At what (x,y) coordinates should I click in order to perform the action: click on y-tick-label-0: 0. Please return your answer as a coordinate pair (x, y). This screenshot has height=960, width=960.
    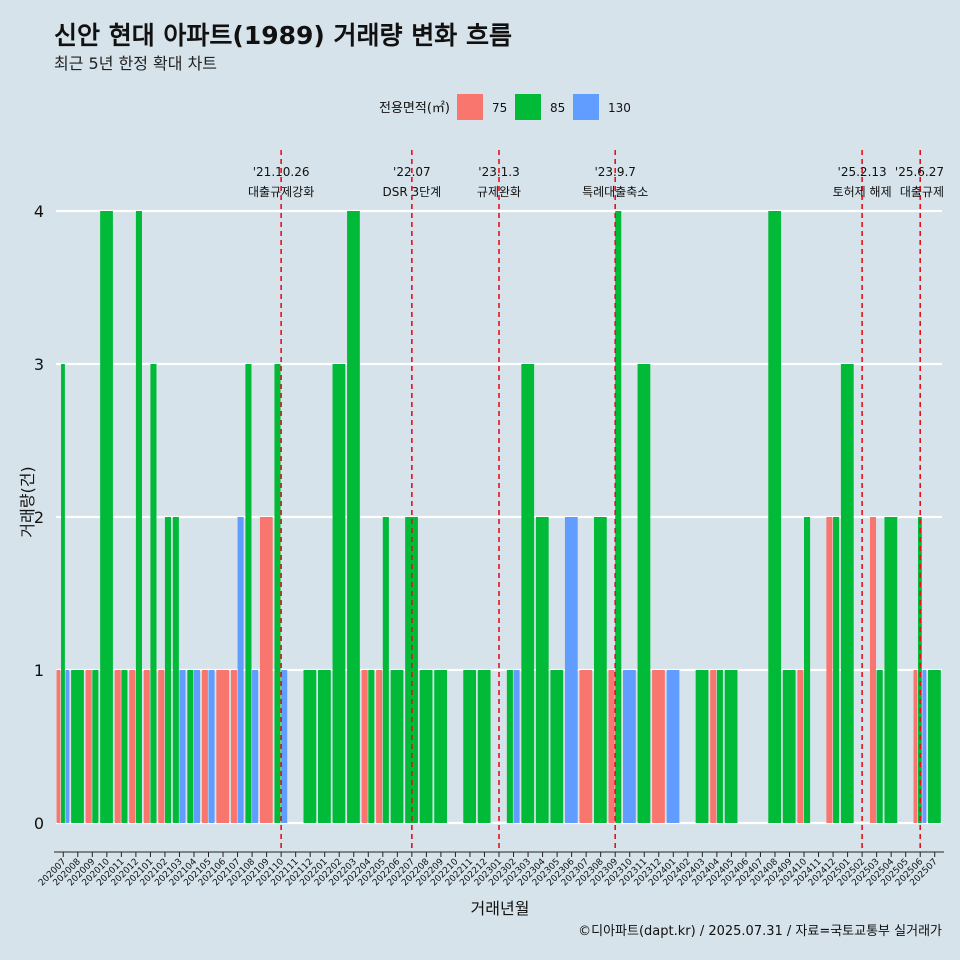
    Looking at the image, I should click on (39, 823).